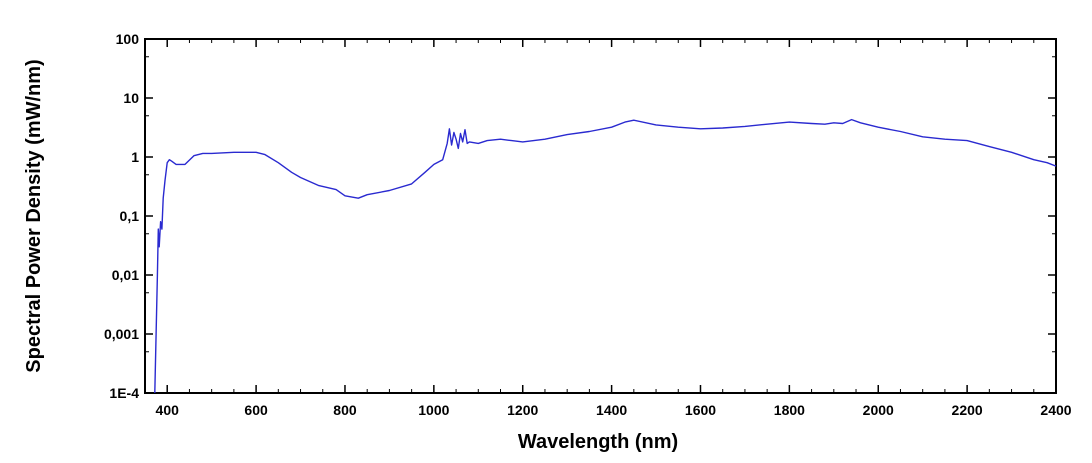 This screenshot has width=1092, height=463. What do you see at coordinates (125, 275) in the screenshot?
I see `y-tick-label: 0,01` at bounding box center [125, 275].